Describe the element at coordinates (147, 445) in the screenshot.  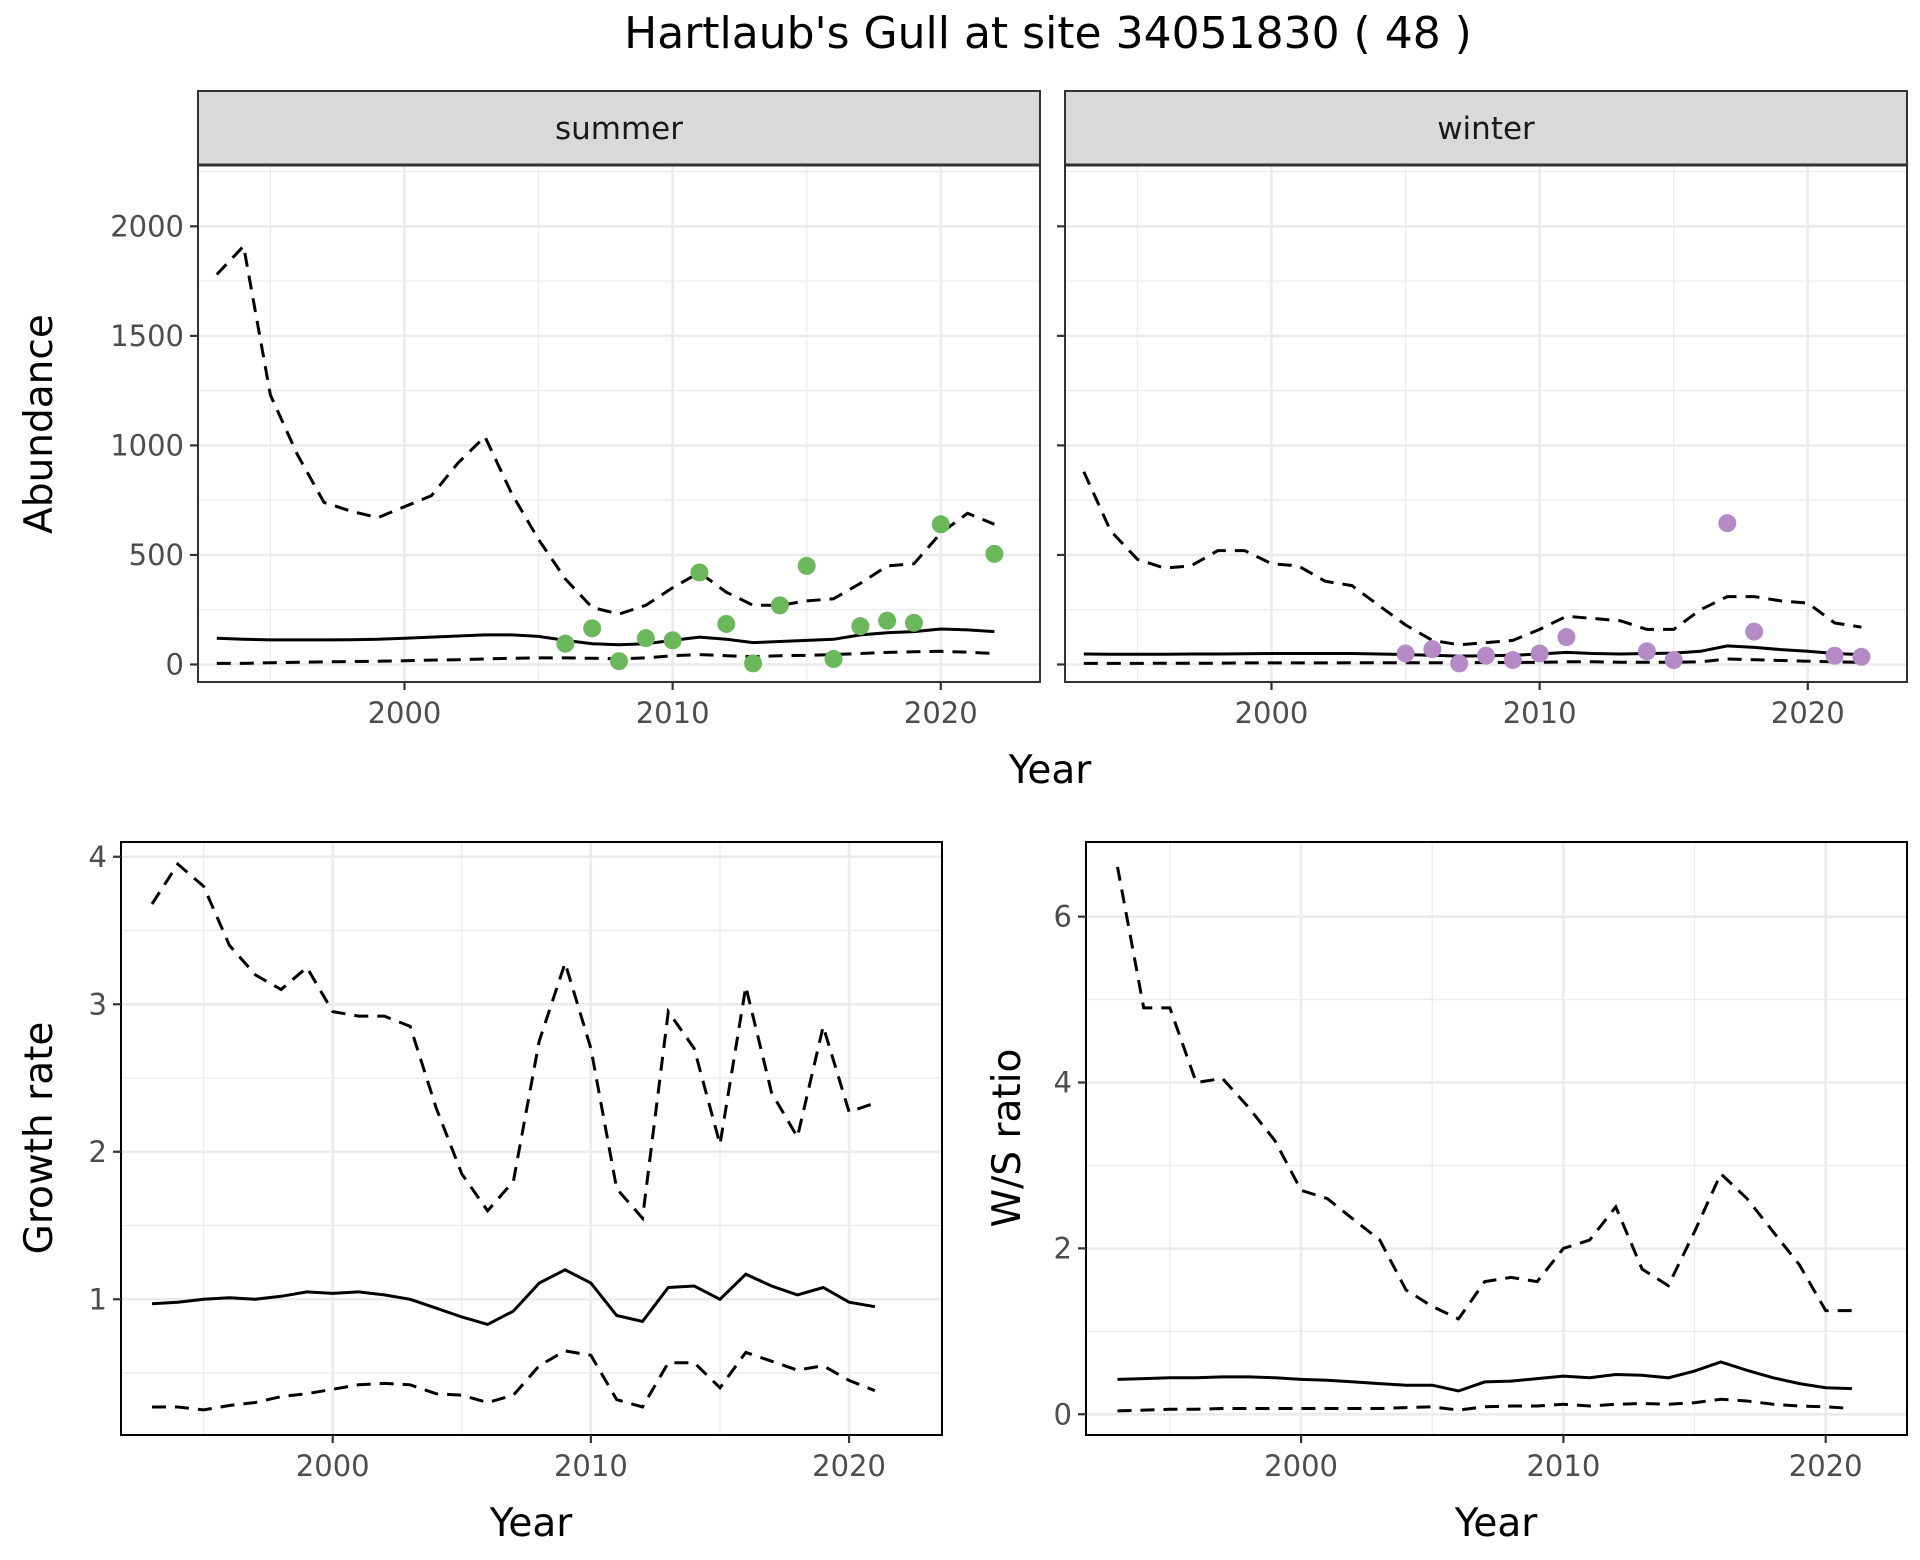
I see `y-tick-label: 1000` at that location.